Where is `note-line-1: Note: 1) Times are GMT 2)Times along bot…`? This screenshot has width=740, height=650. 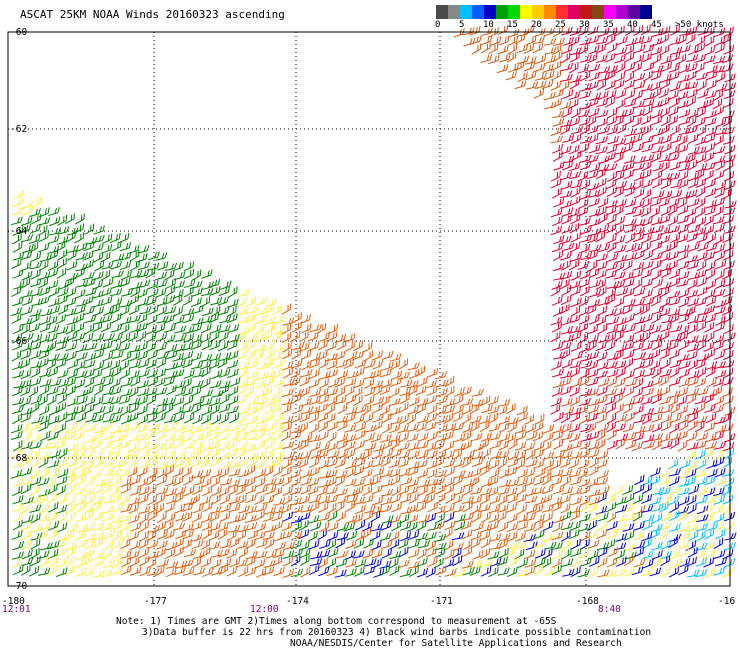 note-line-1: Note: 1) Times are GMT 2)Times along bot… is located at coordinates (336, 621).